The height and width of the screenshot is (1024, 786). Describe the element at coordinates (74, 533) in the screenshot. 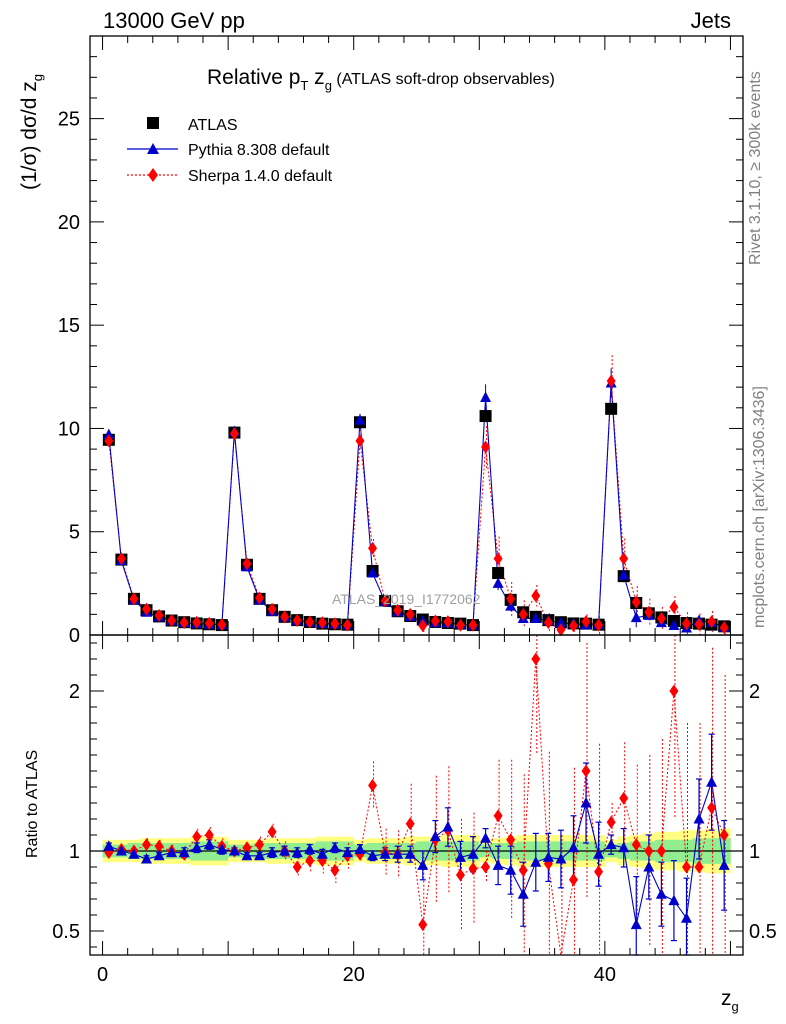

I see `y-tick-label: 5` at that location.